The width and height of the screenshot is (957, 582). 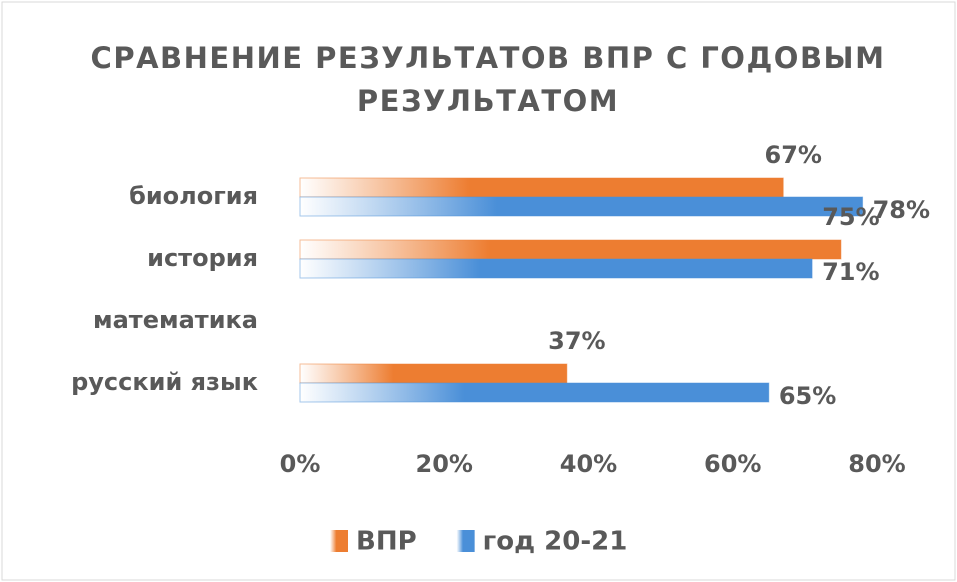 What do you see at coordinates (850, 272) in the screenshot?
I see `data-label: 71%` at bounding box center [850, 272].